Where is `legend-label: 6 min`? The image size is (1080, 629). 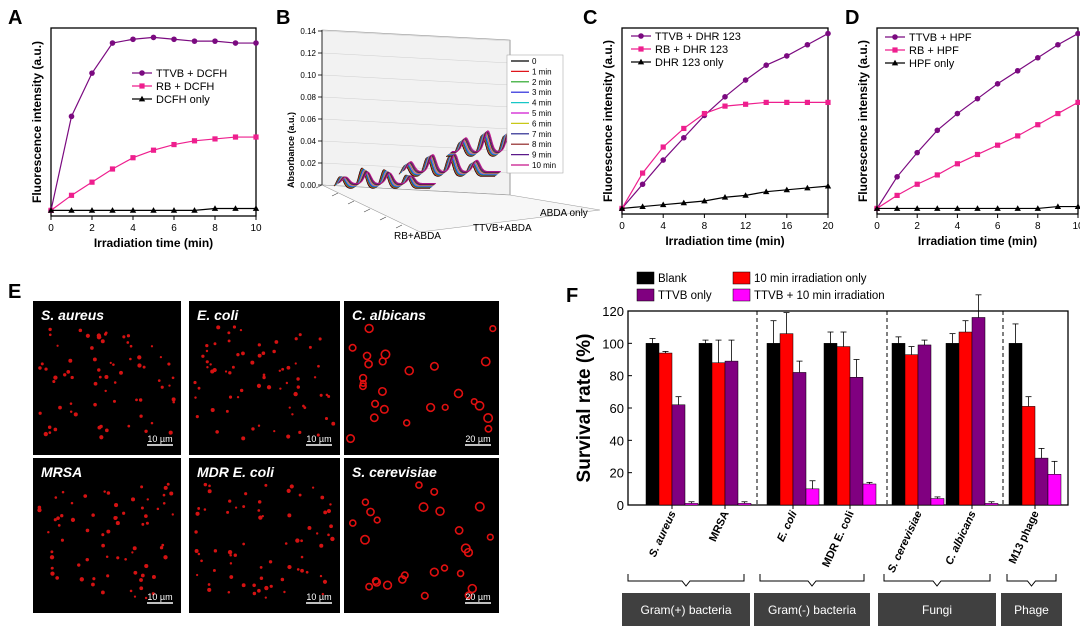 legend-label: 6 min is located at coordinates (542, 123).